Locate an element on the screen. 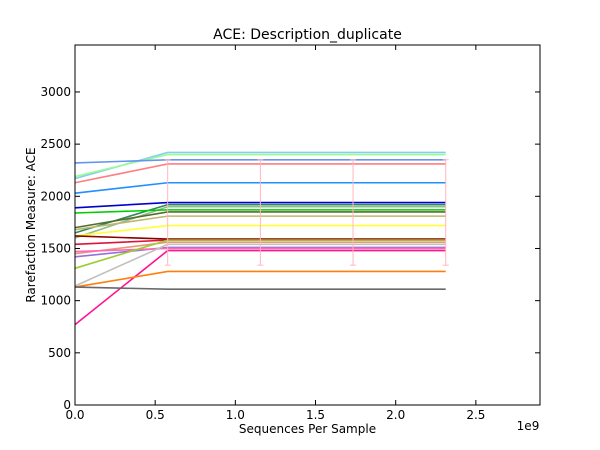 This screenshot has width=600, height=450. x-tick-label: 1.5 is located at coordinates (315, 415).